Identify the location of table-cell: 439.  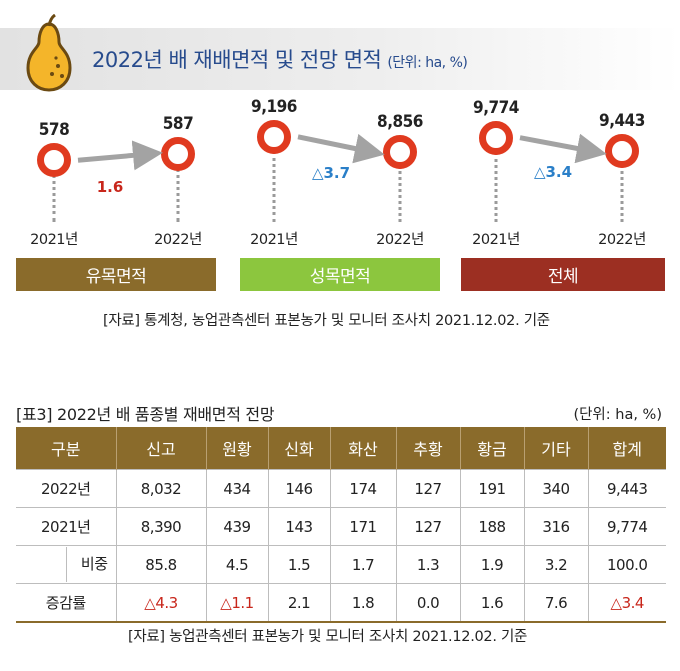
(236, 526).